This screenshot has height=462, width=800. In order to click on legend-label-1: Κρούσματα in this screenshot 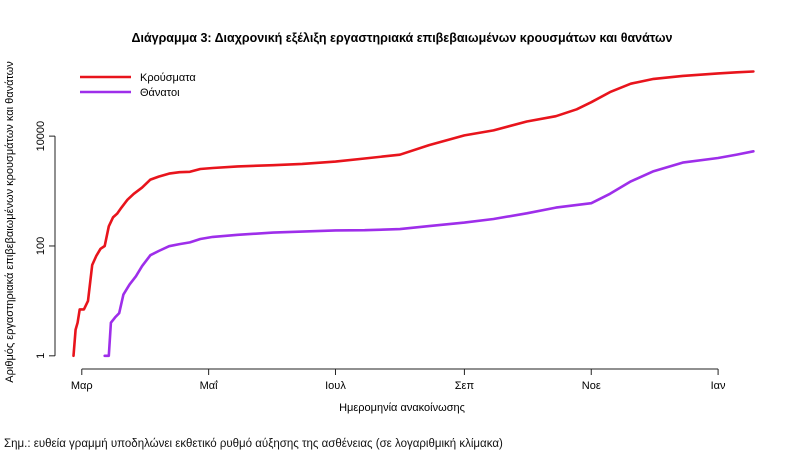, I will do `click(168, 78)`.